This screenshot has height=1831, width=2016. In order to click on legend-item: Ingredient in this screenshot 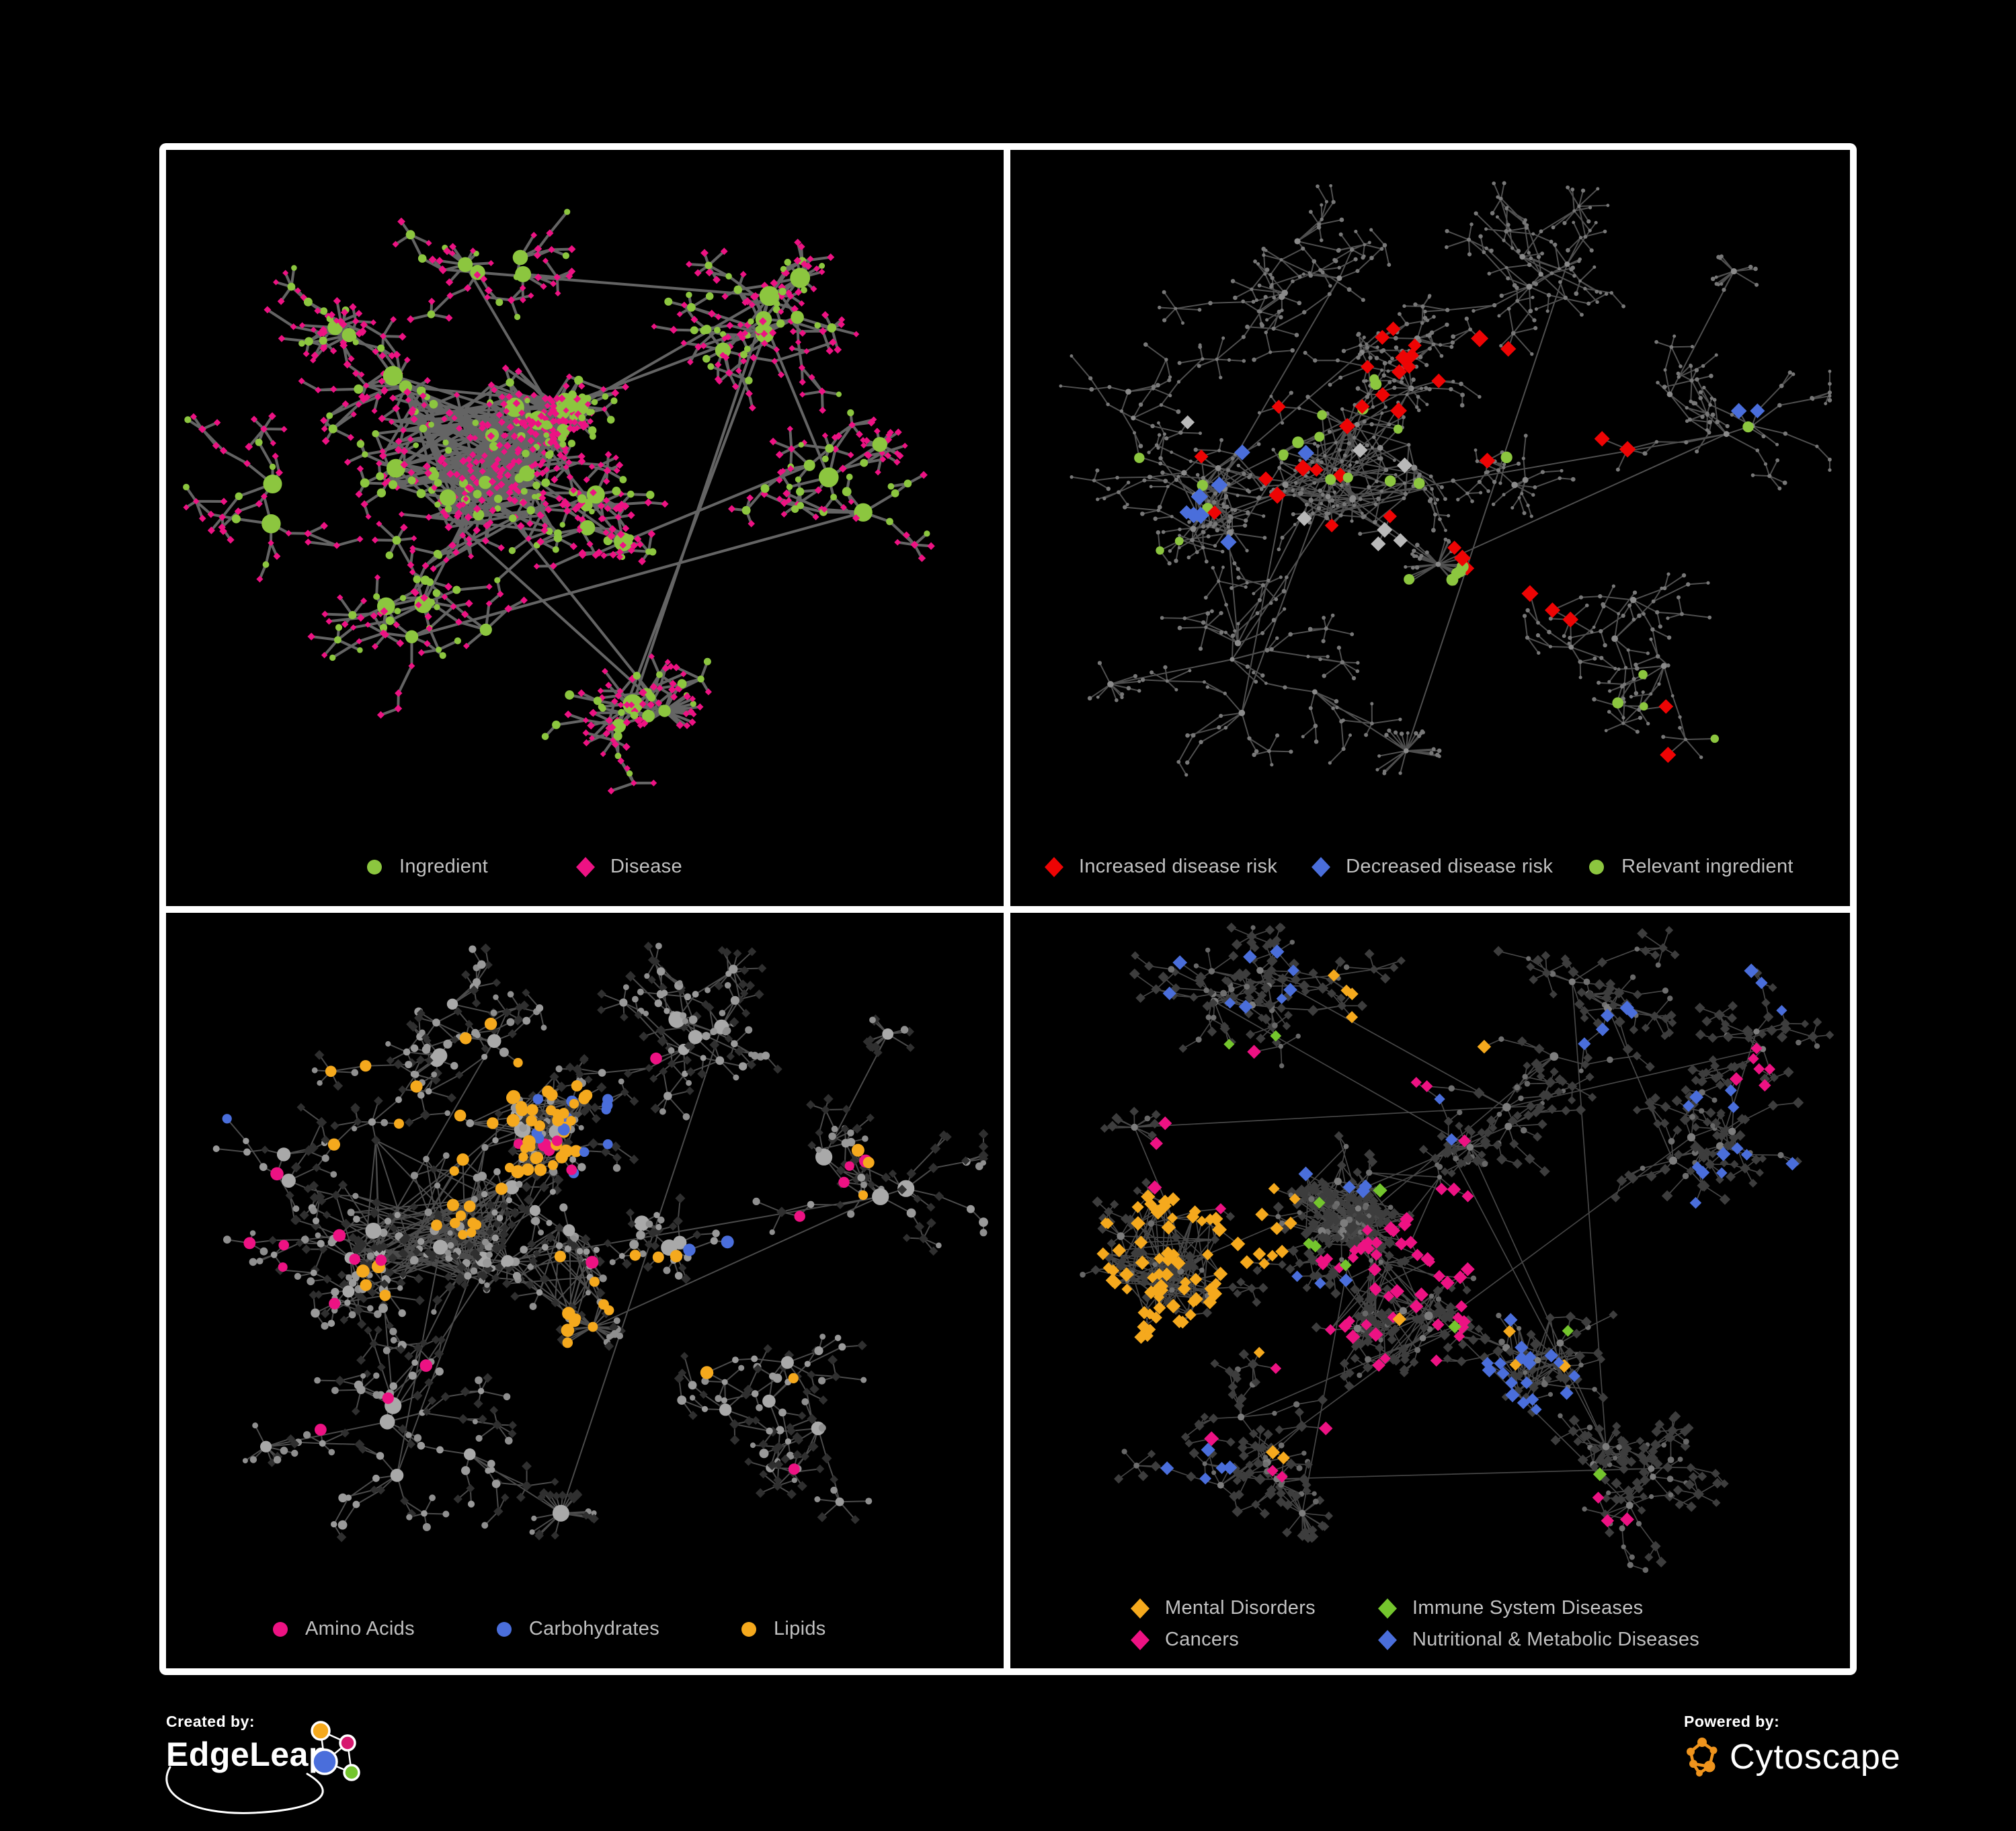, I will do `click(426, 867)`.